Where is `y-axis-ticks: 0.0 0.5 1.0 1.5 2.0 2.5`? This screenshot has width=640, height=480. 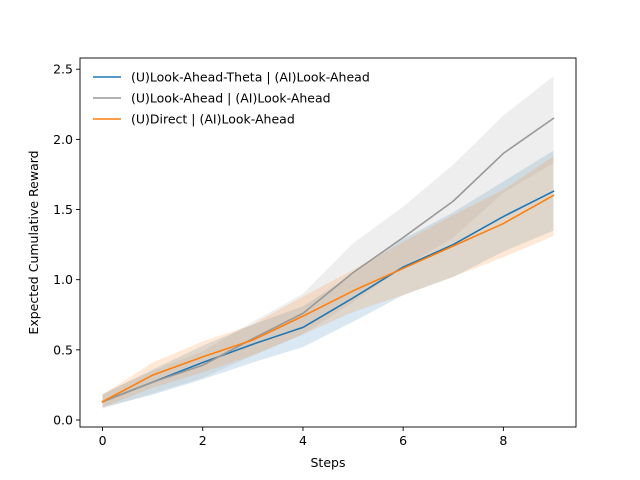 y-axis-ticks: 0.0 0.5 1.0 1.5 2.0 2.5 is located at coordinates (66, 244).